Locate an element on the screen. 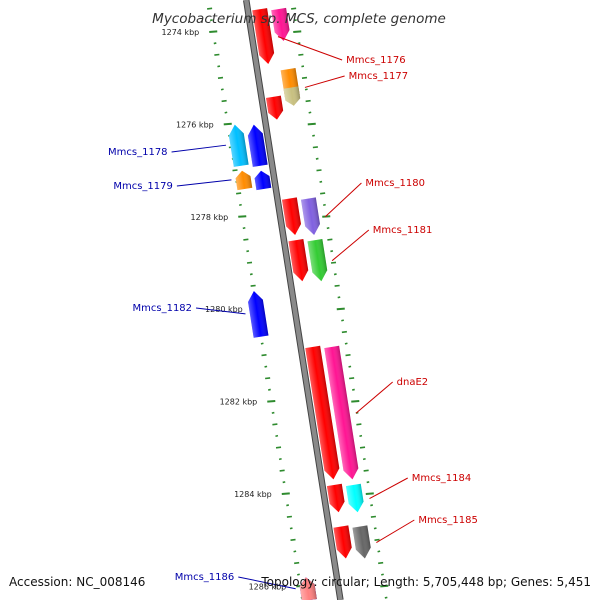 This screenshot has width=600, height=600. gene-label: Mmcs_1179 is located at coordinates (143, 186).